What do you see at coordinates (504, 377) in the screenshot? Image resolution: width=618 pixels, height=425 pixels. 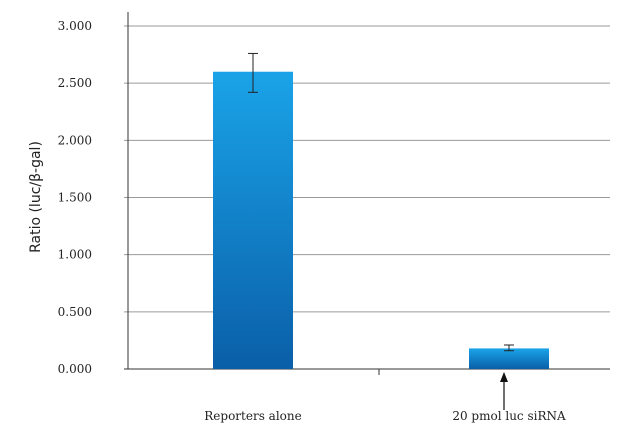 I see `annotation-arrow-head` at bounding box center [504, 377].